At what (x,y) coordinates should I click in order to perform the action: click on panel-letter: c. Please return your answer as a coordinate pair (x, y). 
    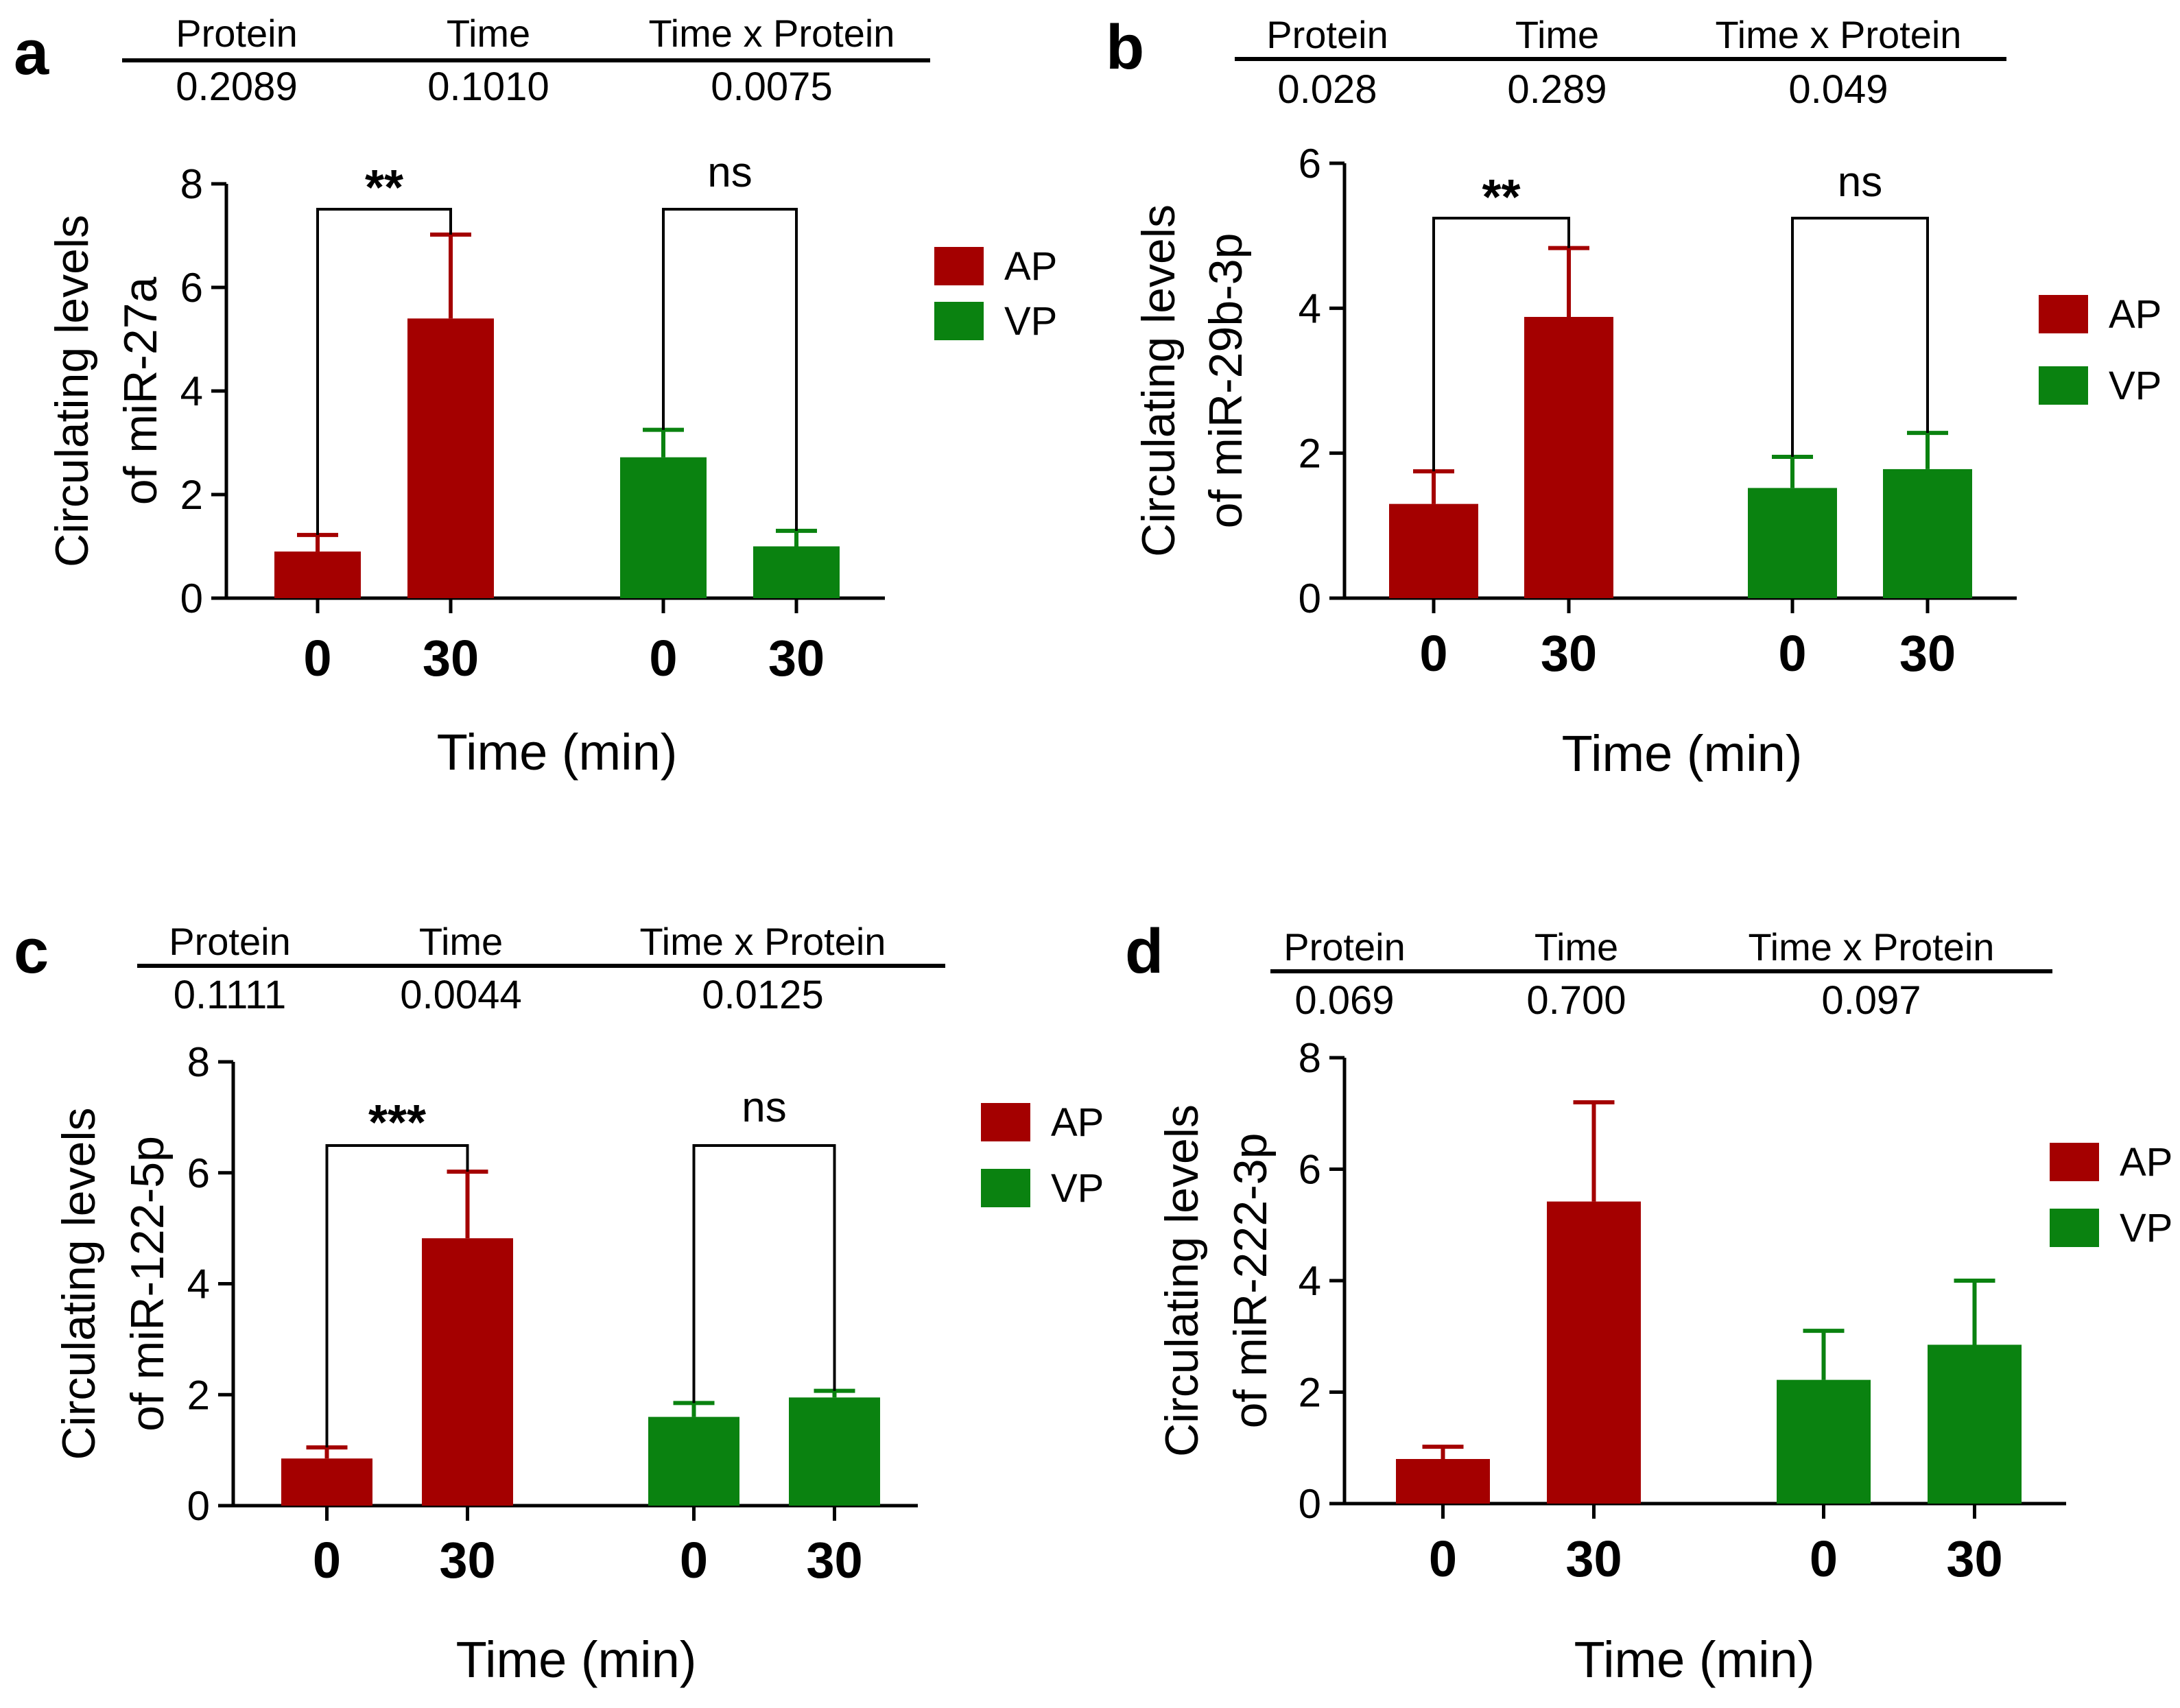
    Looking at the image, I should click on (31, 951).